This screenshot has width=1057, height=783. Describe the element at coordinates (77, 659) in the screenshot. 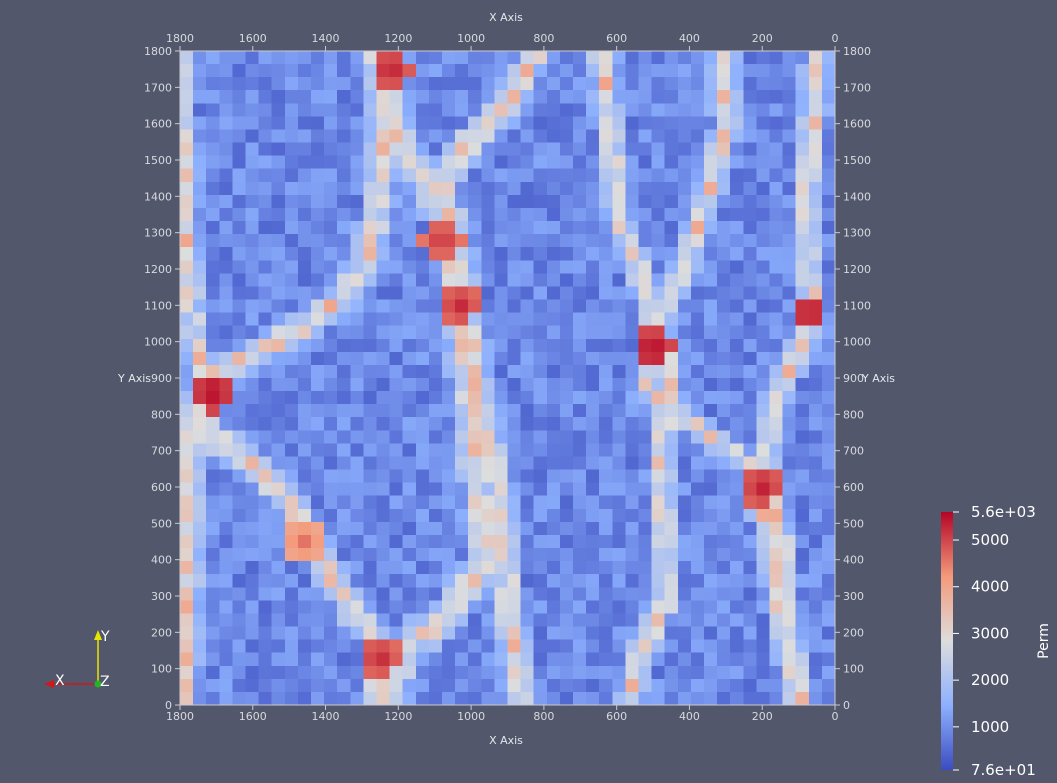

I see `orientation-axes-widget: Y X Z` at that location.